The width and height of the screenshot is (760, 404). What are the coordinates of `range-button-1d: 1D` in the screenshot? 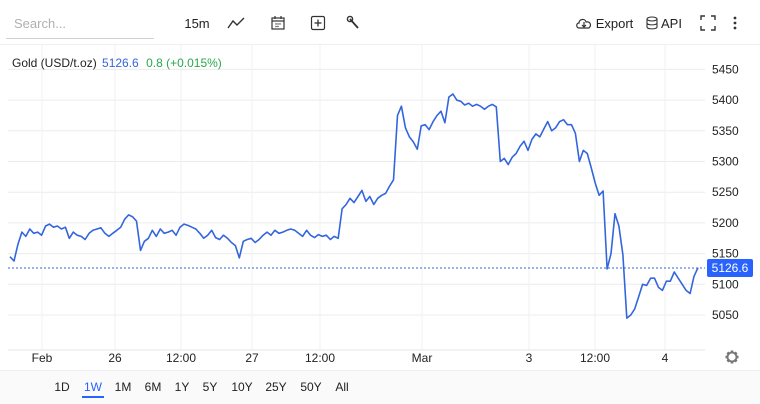 It's located at (62, 387).